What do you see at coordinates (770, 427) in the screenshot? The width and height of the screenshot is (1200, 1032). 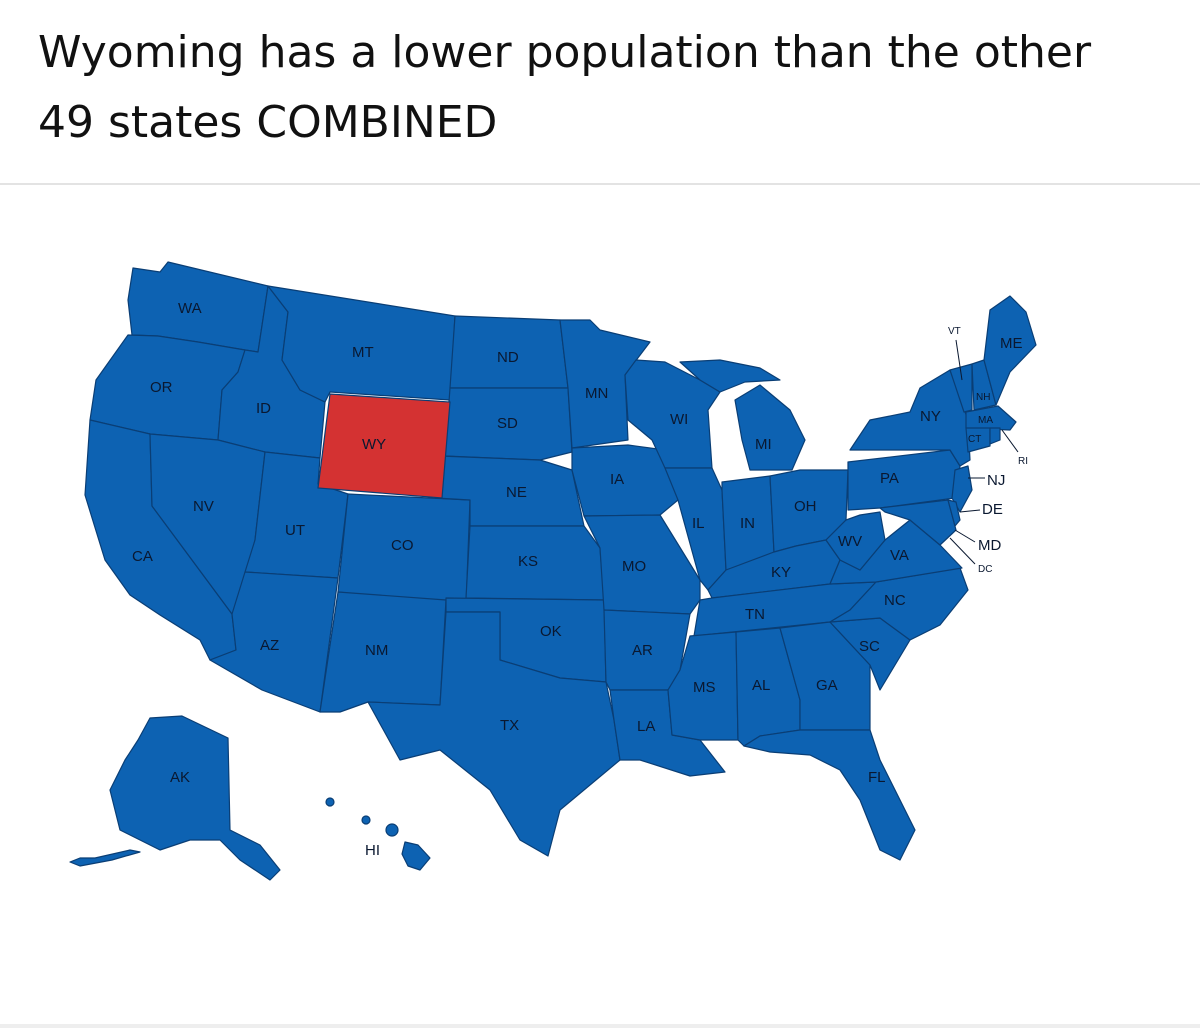 I see `state-mi` at bounding box center [770, 427].